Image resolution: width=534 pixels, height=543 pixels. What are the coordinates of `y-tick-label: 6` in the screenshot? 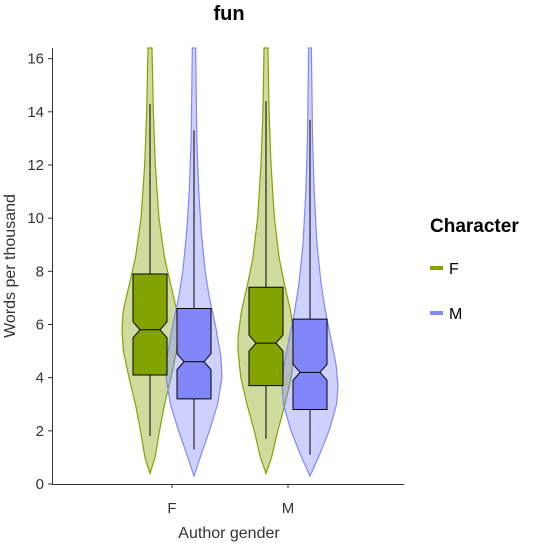 It's located at (40, 324).